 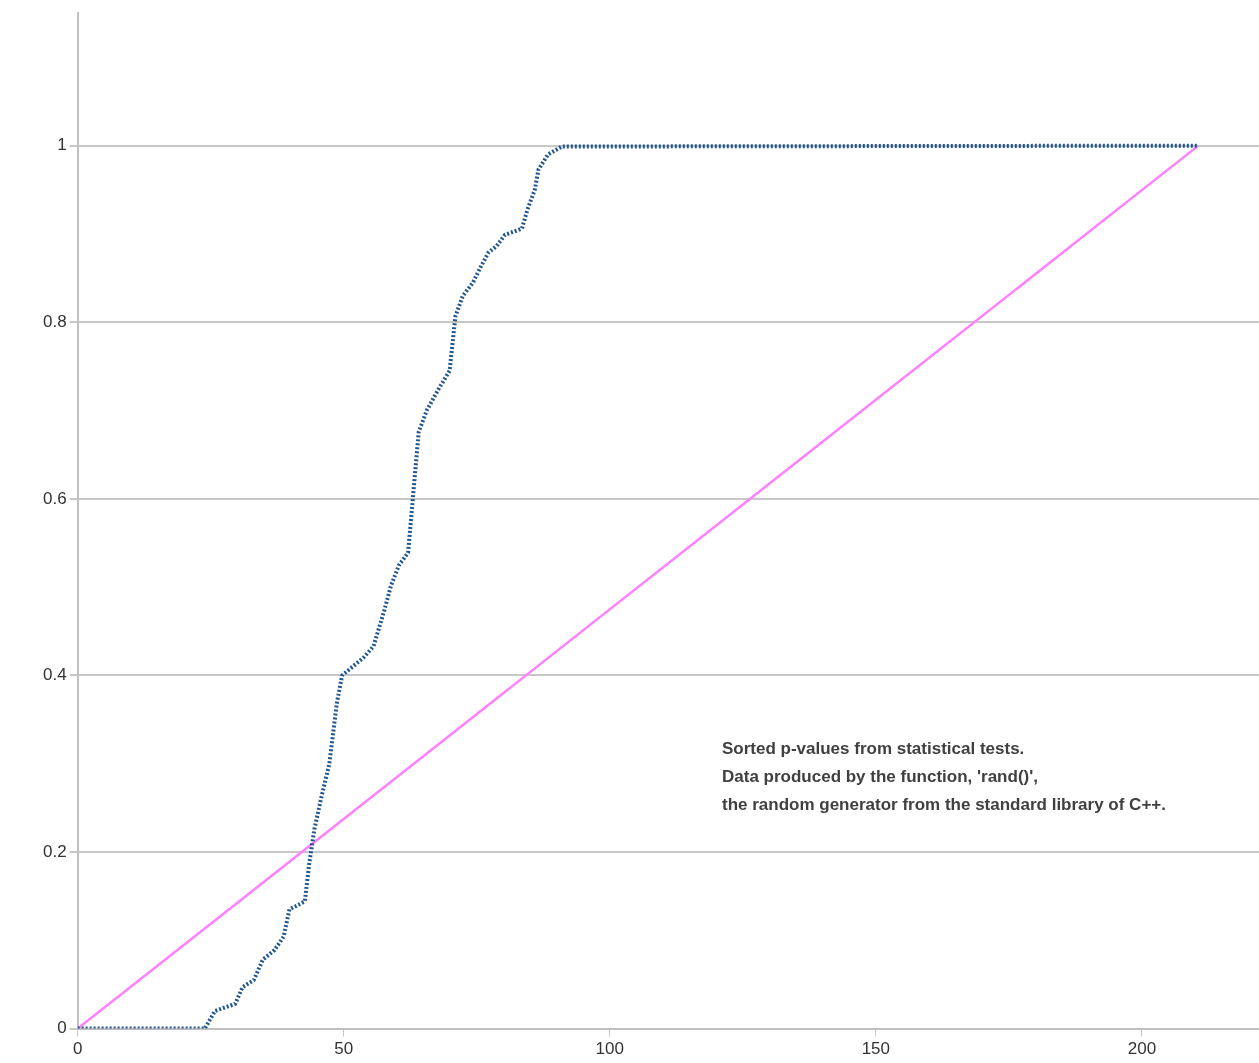 I want to click on x-tick-label: 0, so click(x=77, y=1049).